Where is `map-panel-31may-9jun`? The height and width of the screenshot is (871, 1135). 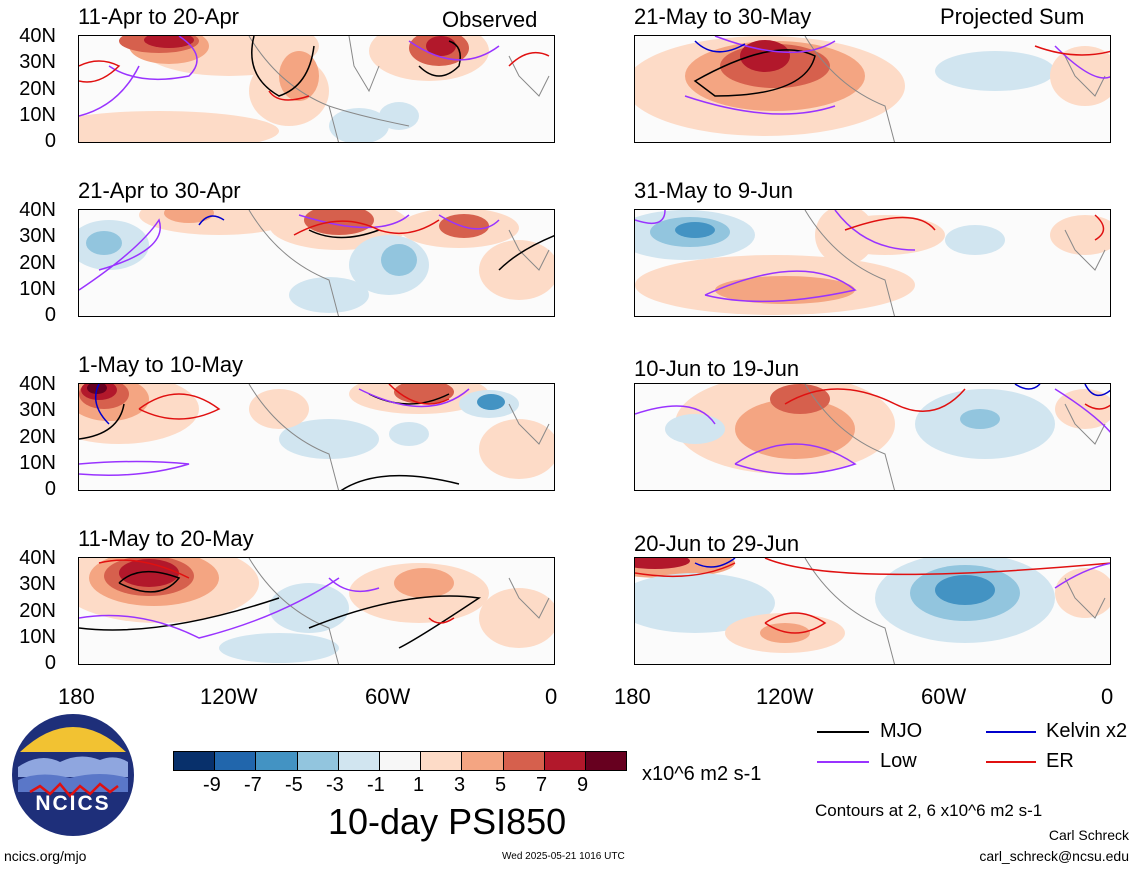
map-panel-31may-9jun is located at coordinates (872, 263).